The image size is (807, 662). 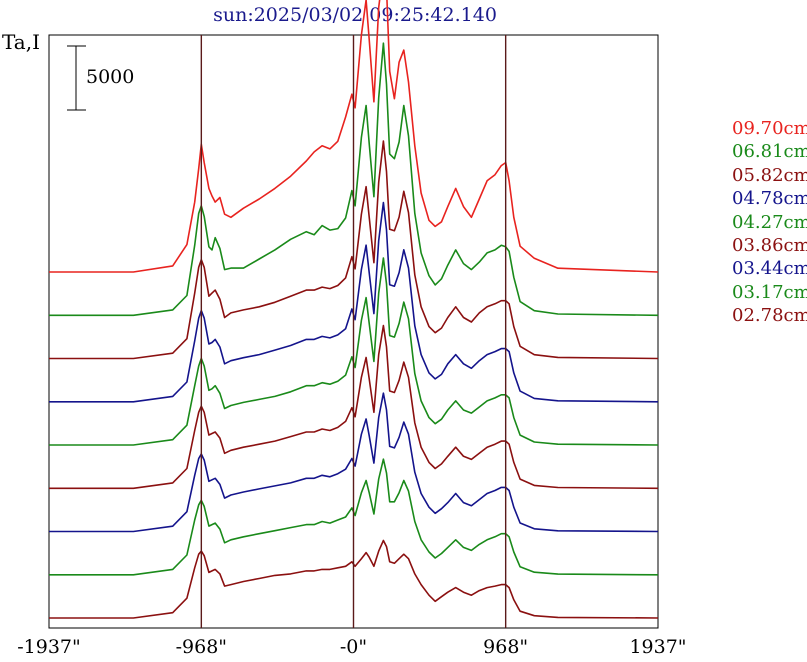 I want to click on legend-item: 09.70cm, so click(x=769, y=128).